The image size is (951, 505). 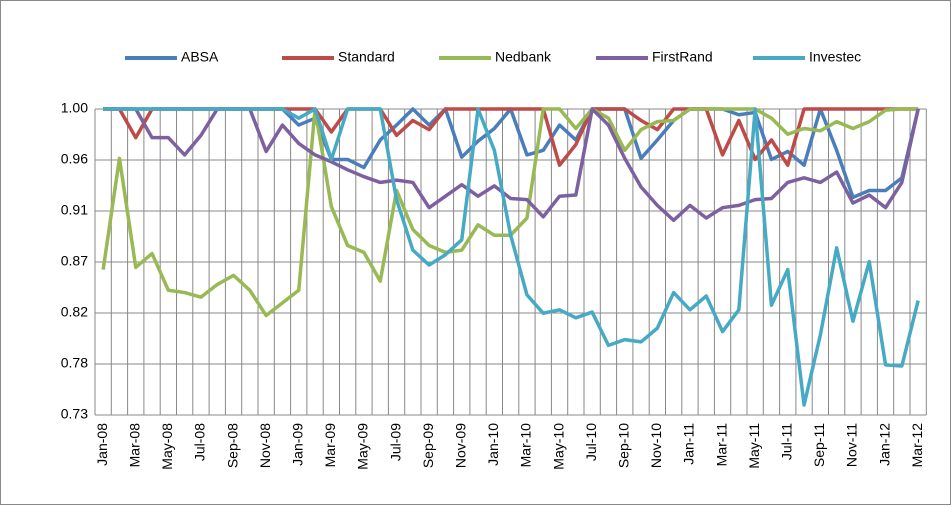 What do you see at coordinates (786, 441) in the screenshot?
I see `x-tick-label: Jul-11` at bounding box center [786, 441].